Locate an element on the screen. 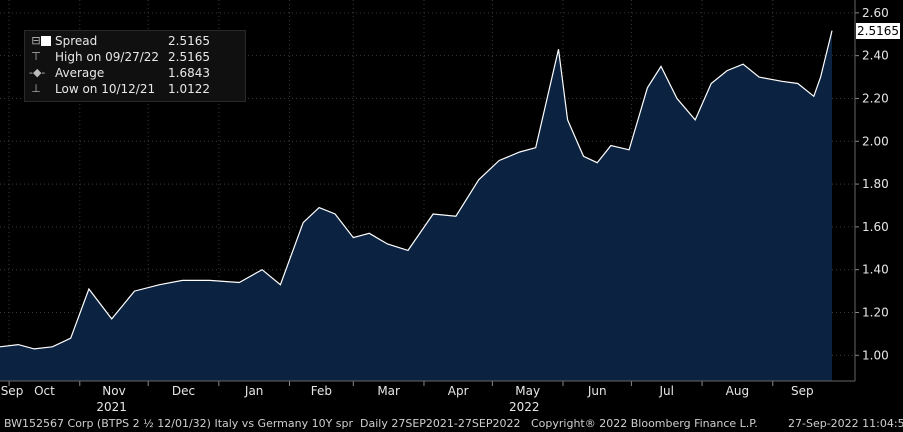 The image size is (903, 432). y-tick-label: 1.40 is located at coordinates (875, 270).